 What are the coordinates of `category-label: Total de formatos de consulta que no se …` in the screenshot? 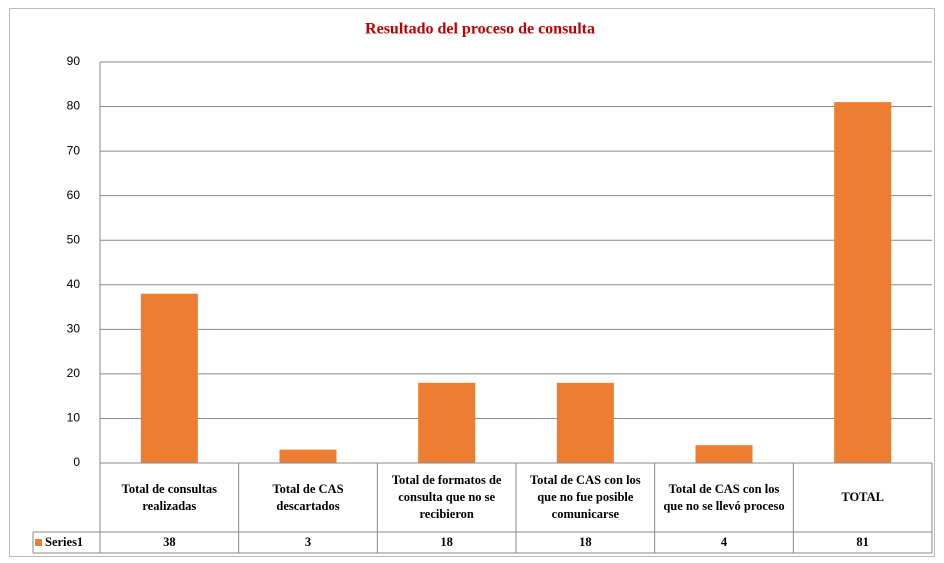 It's located at (446, 497).